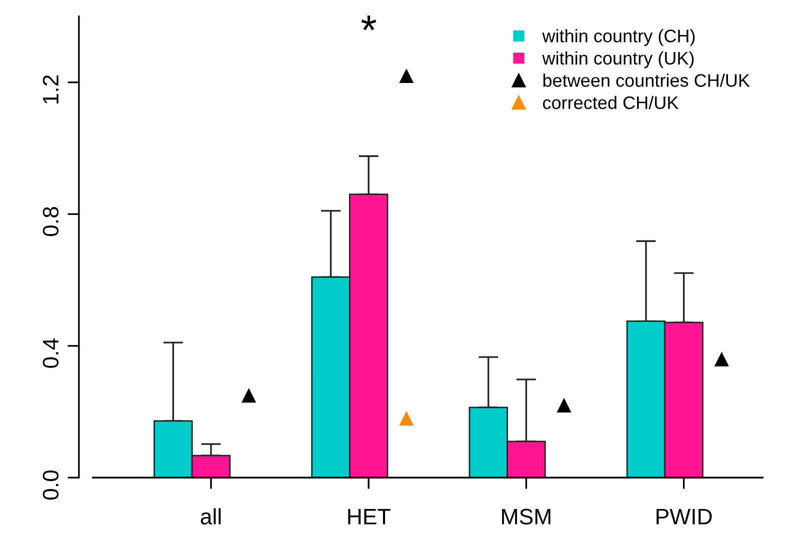 This screenshot has height=549, width=807. What do you see at coordinates (611, 103) in the screenshot?
I see `legend-label: corrected CH/UK` at bounding box center [611, 103].